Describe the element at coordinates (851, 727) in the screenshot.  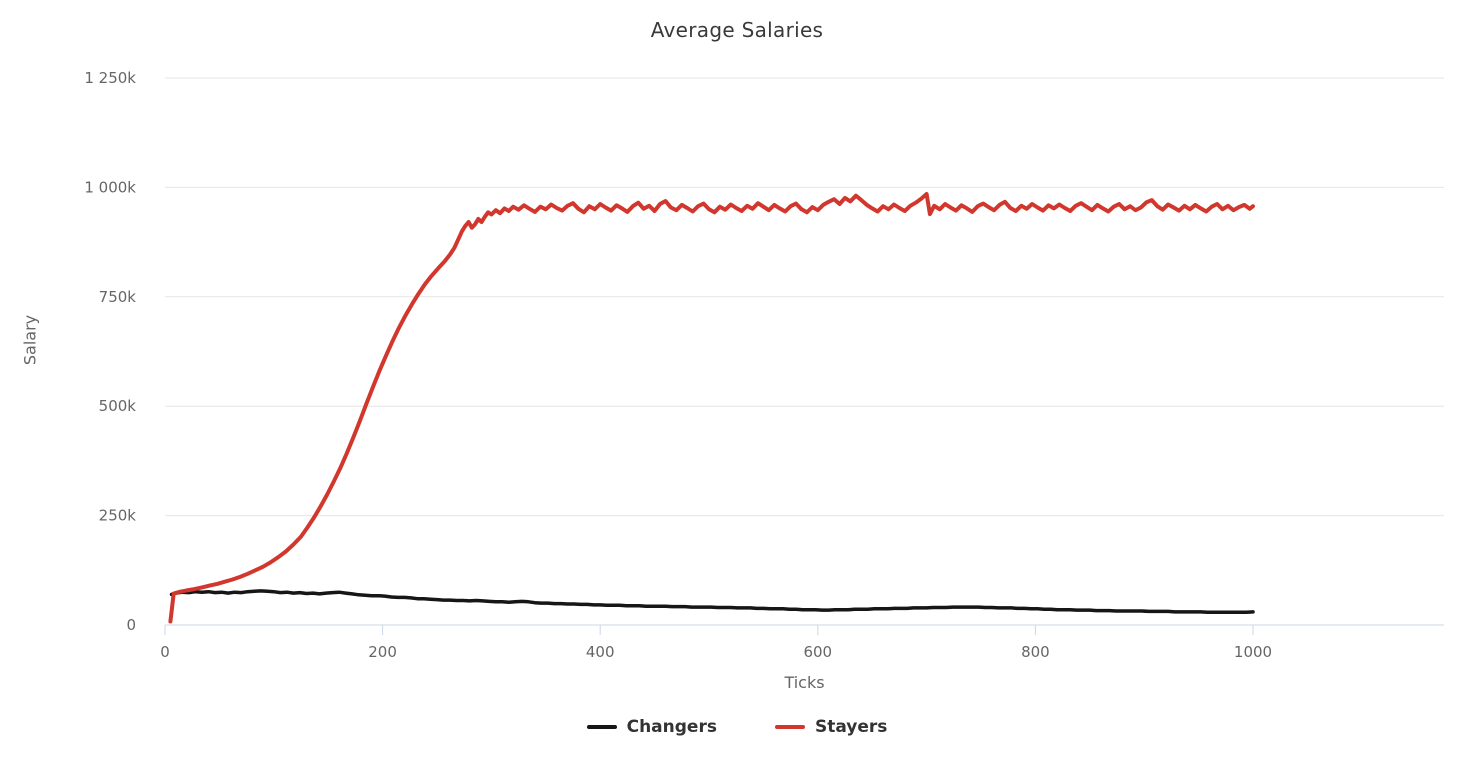
I see `legend-label-stayers: Stayers` at that location.